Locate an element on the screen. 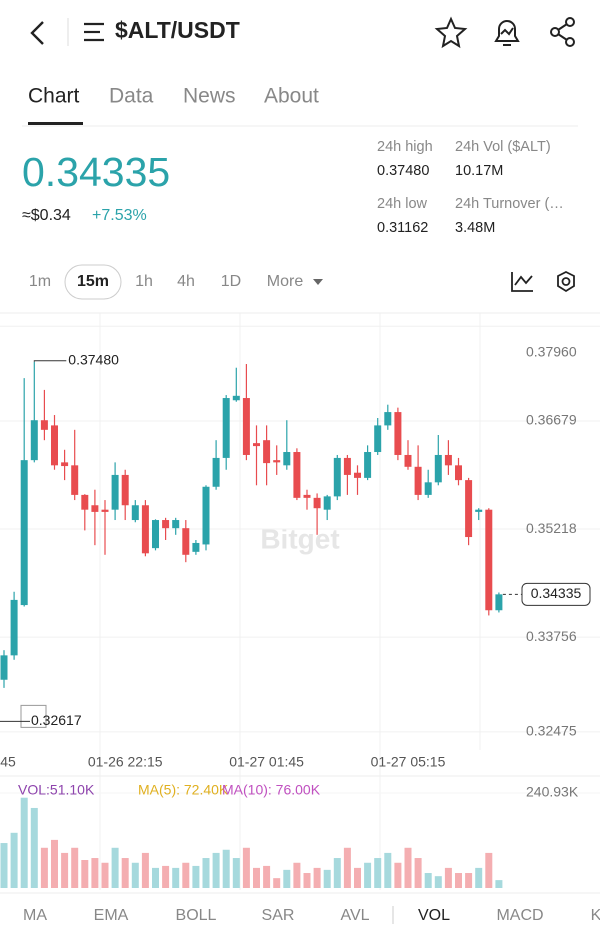  interval: 15m is located at coordinates (93, 281).